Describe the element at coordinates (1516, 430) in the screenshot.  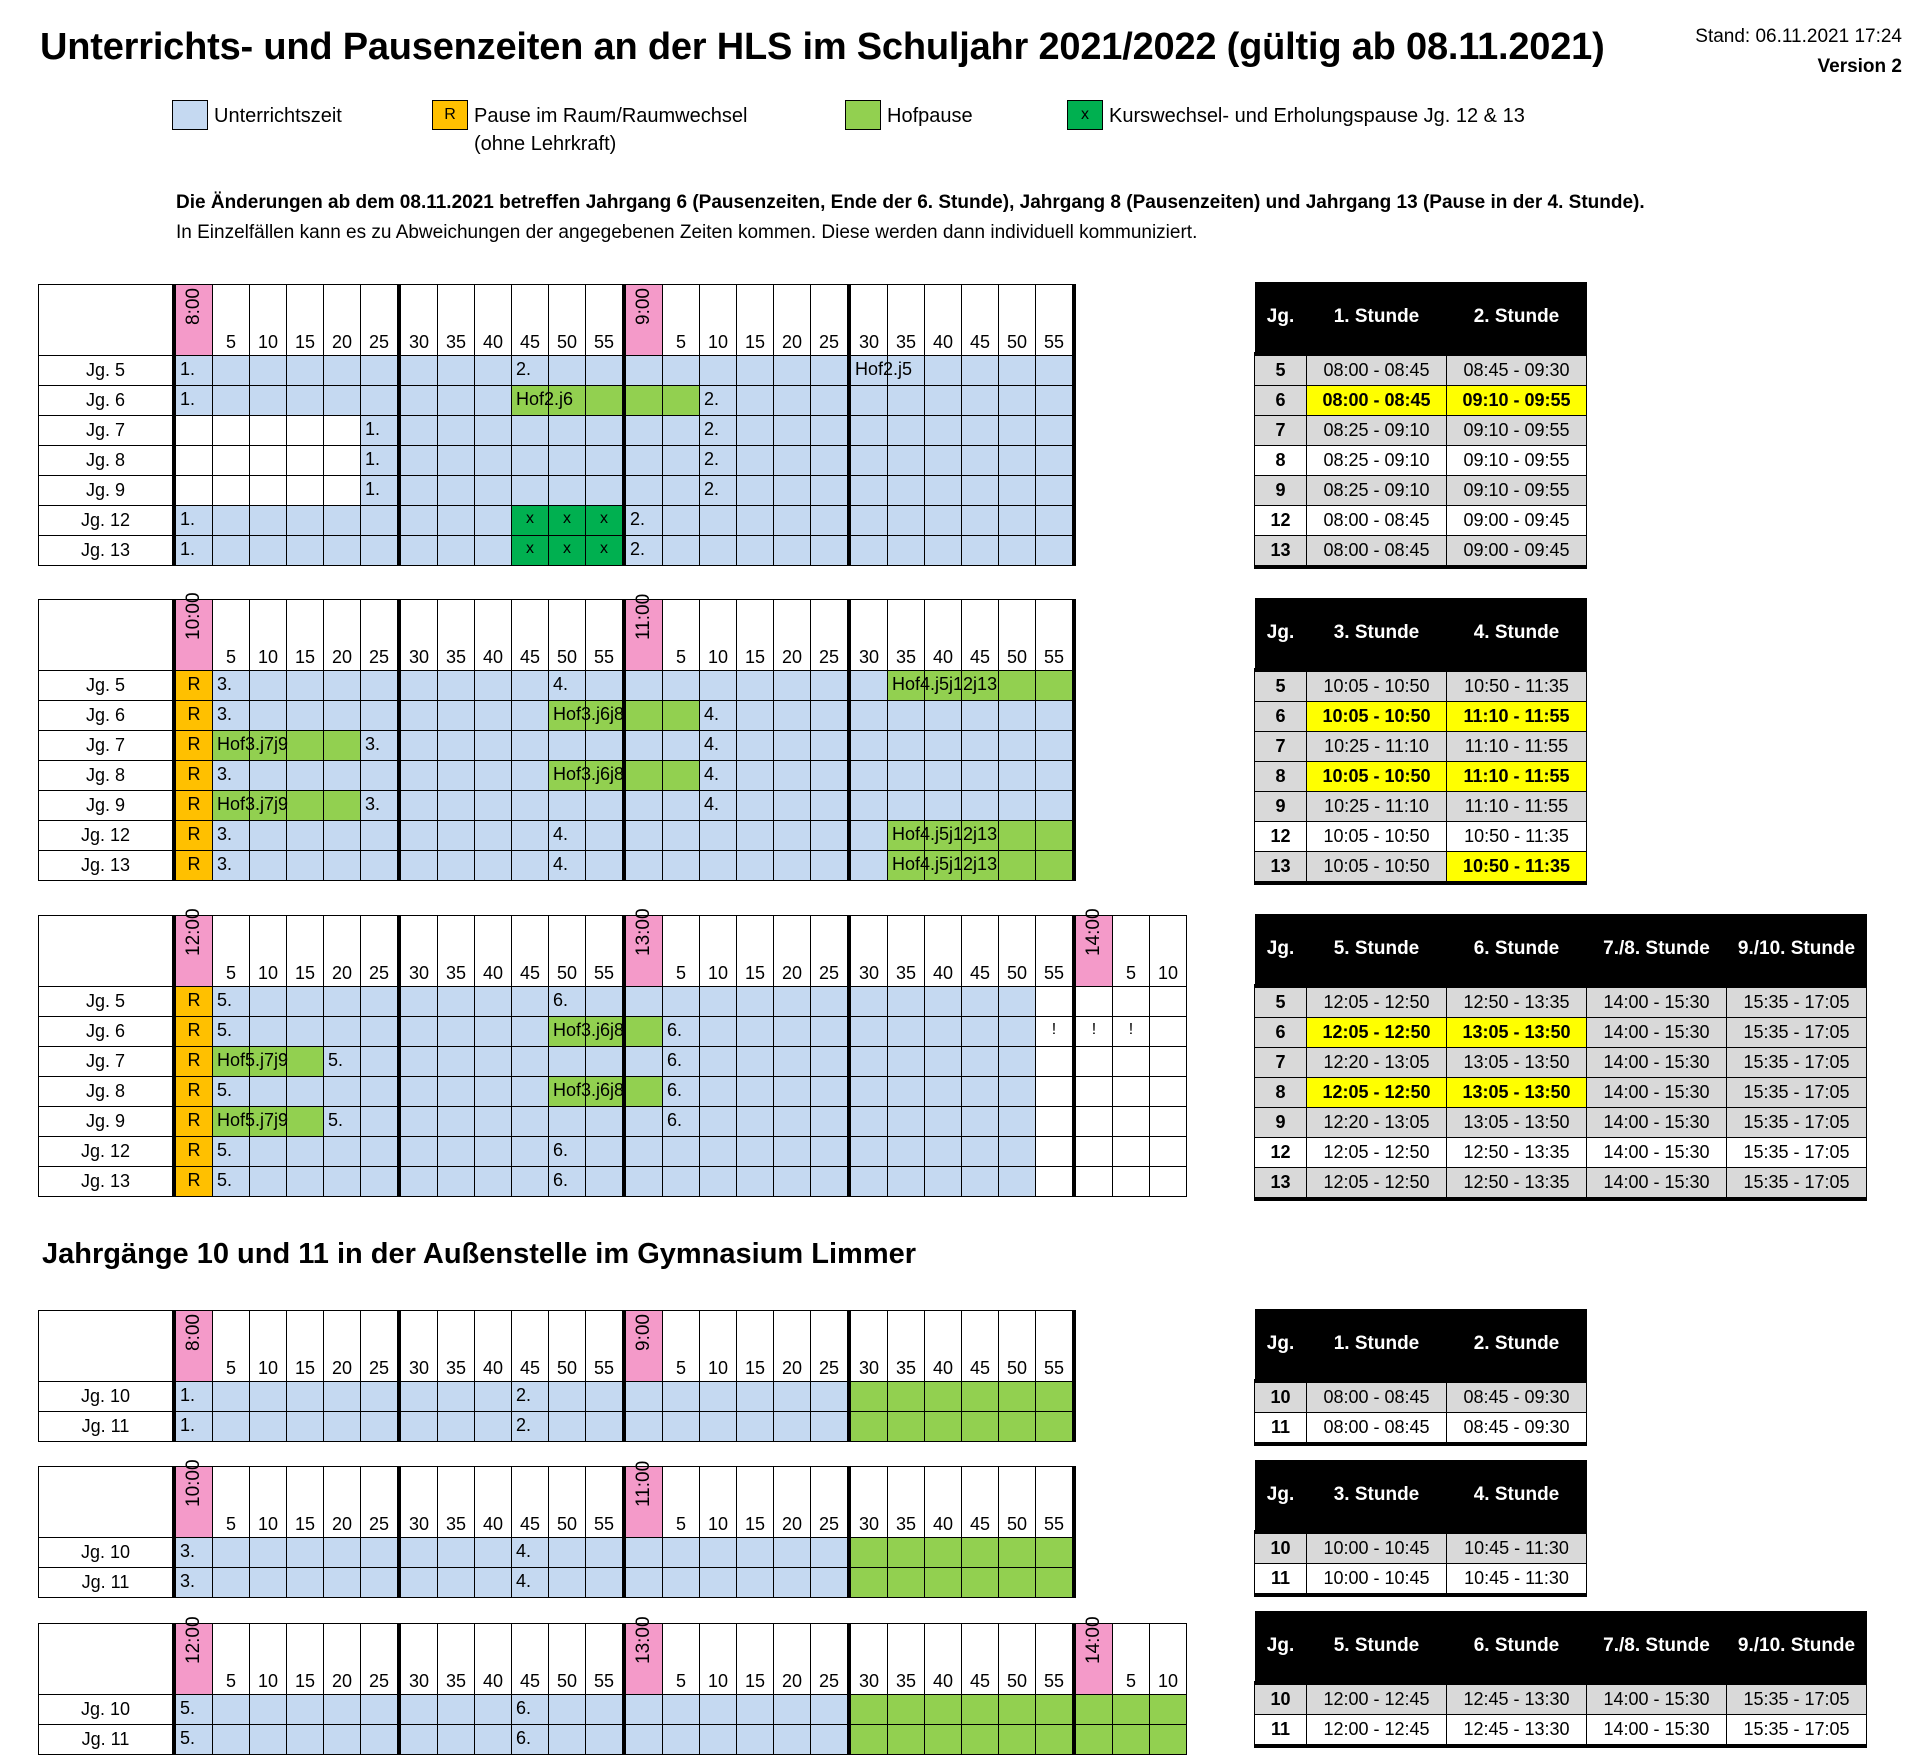
I see `lesson-time: 09:10 - 09:55` at that location.